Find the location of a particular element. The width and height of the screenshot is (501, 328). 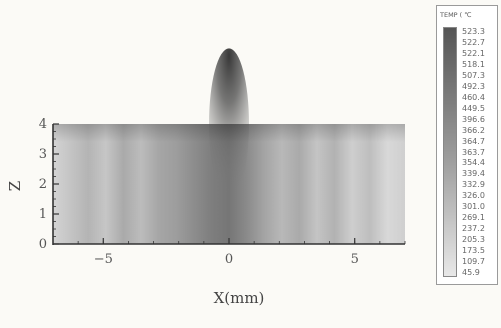

colorbar-level-label: 205.3 is located at coordinates (473, 240).